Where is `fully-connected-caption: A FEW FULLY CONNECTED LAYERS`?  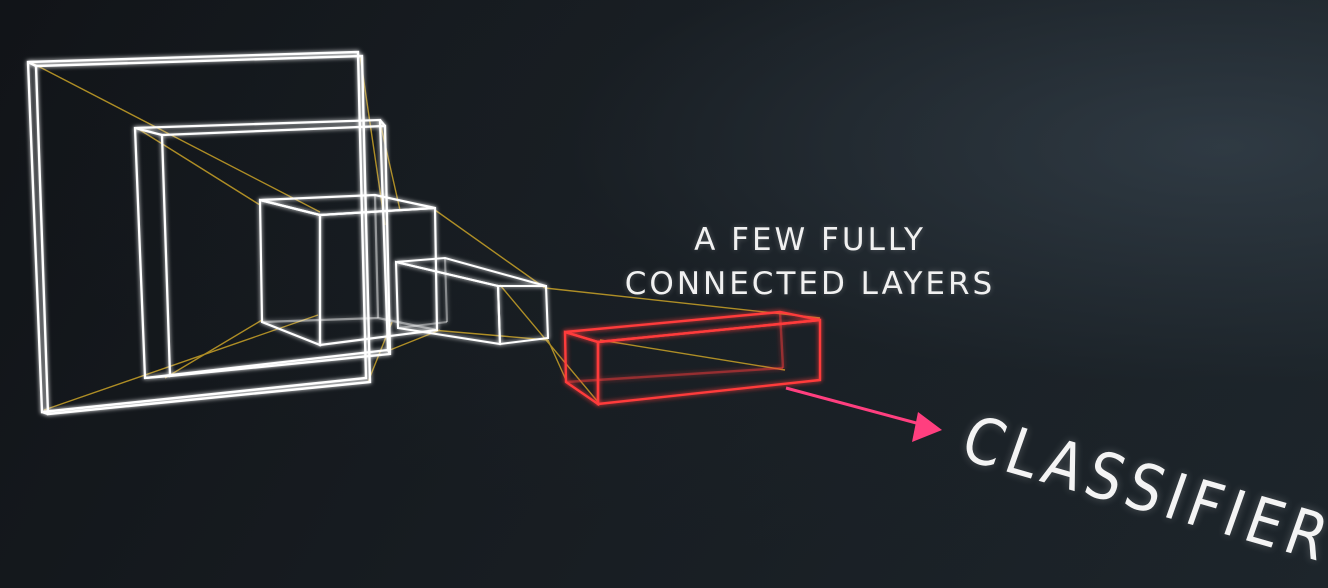 fully-connected-caption: A FEW FULLY CONNECTED LAYERS is located at coordinates (810, 262).